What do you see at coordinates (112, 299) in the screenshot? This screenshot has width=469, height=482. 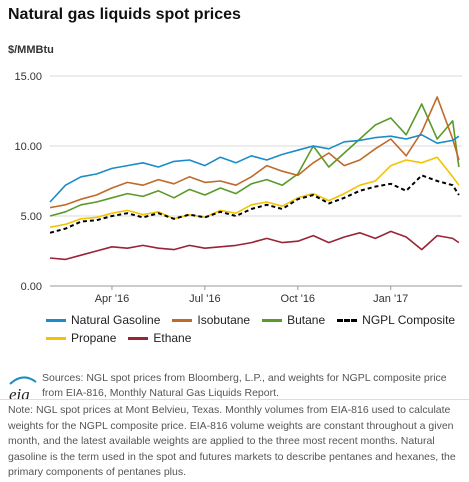 I see `x-tick-label: Apr '16` at bounding box center [112, 299].